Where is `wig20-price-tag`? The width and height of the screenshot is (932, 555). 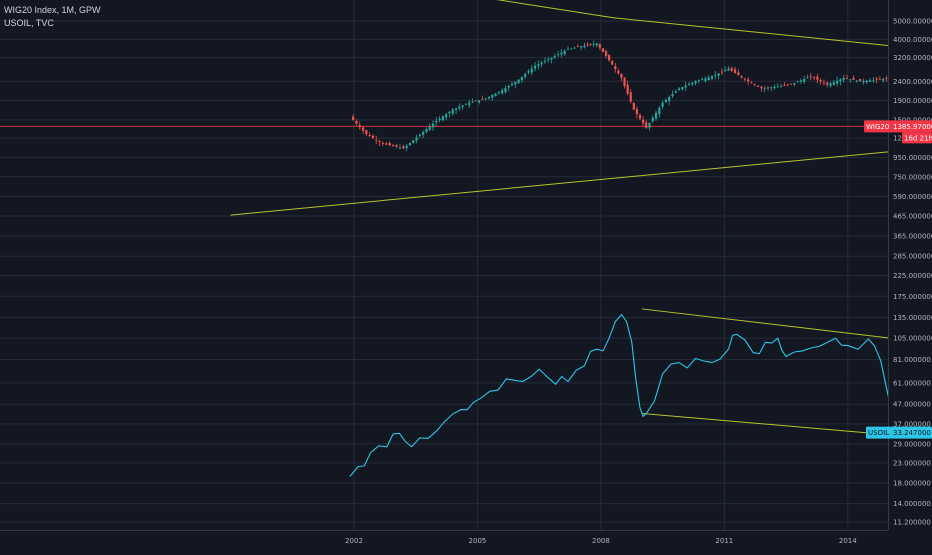
wig20-price-tag is located at coordinates (898, 126).